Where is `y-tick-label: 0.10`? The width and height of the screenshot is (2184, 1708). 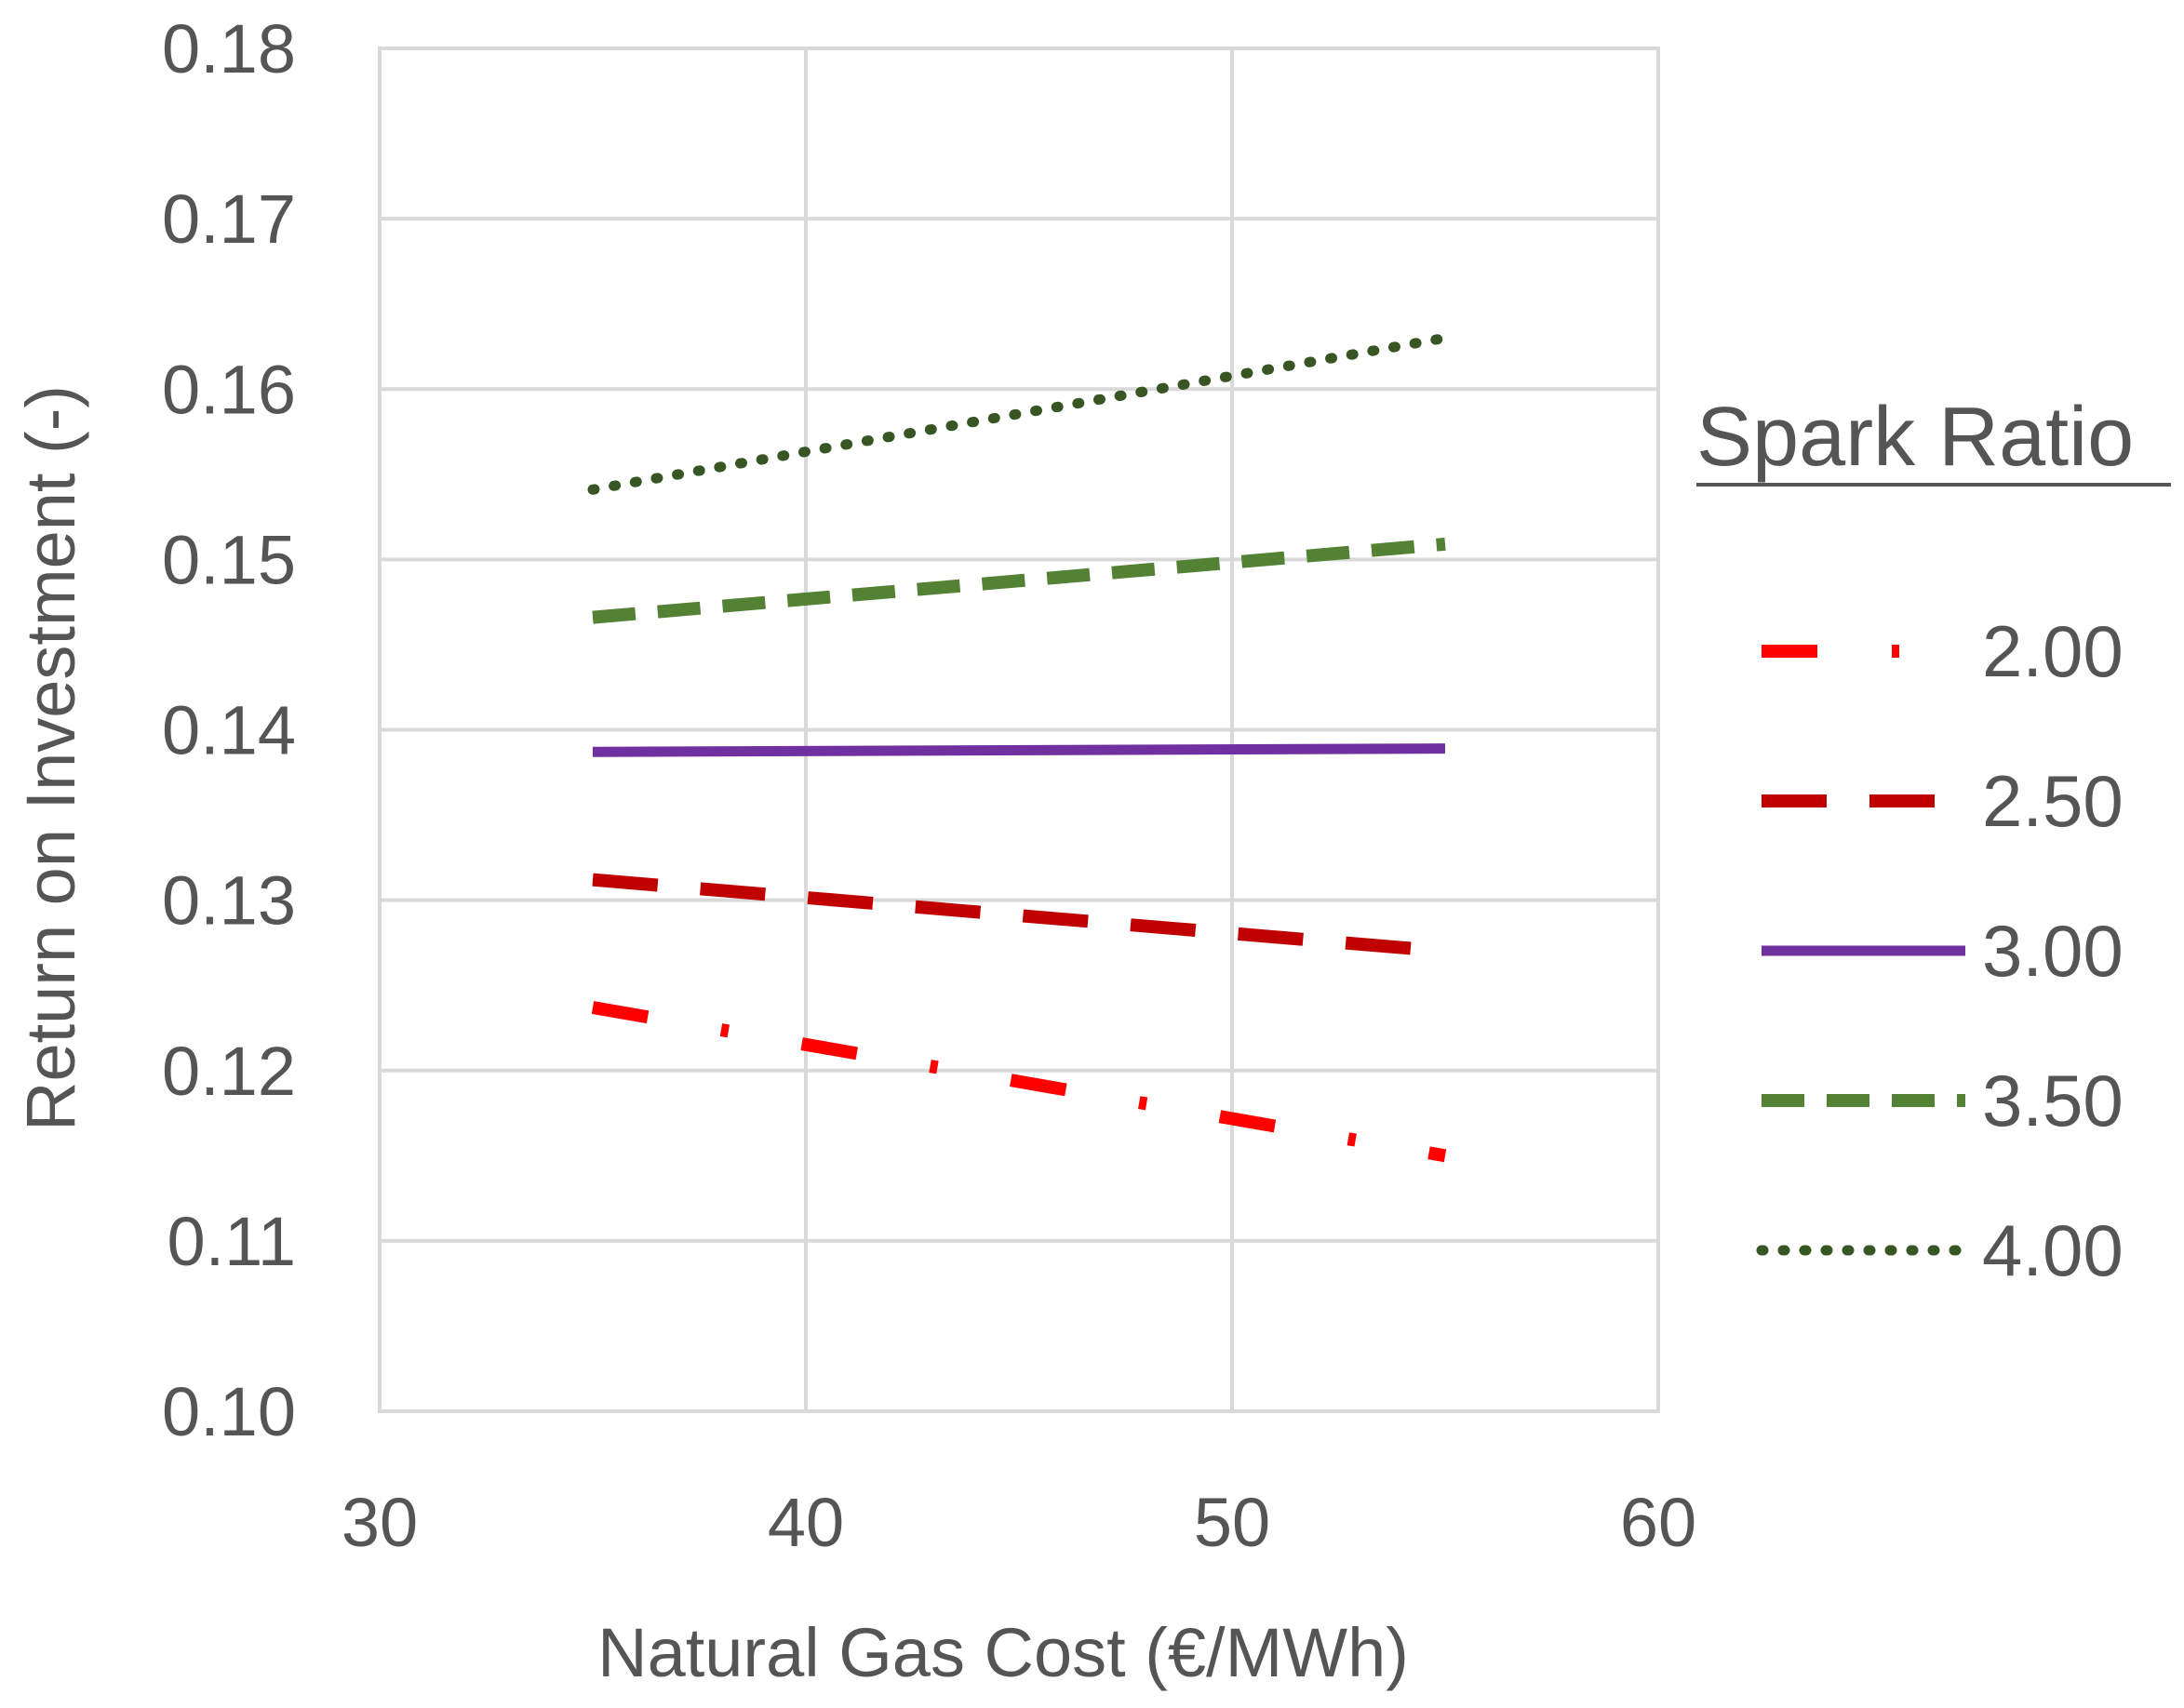
y-tick-label: 0.10 is located at coordinates (229, 1411).